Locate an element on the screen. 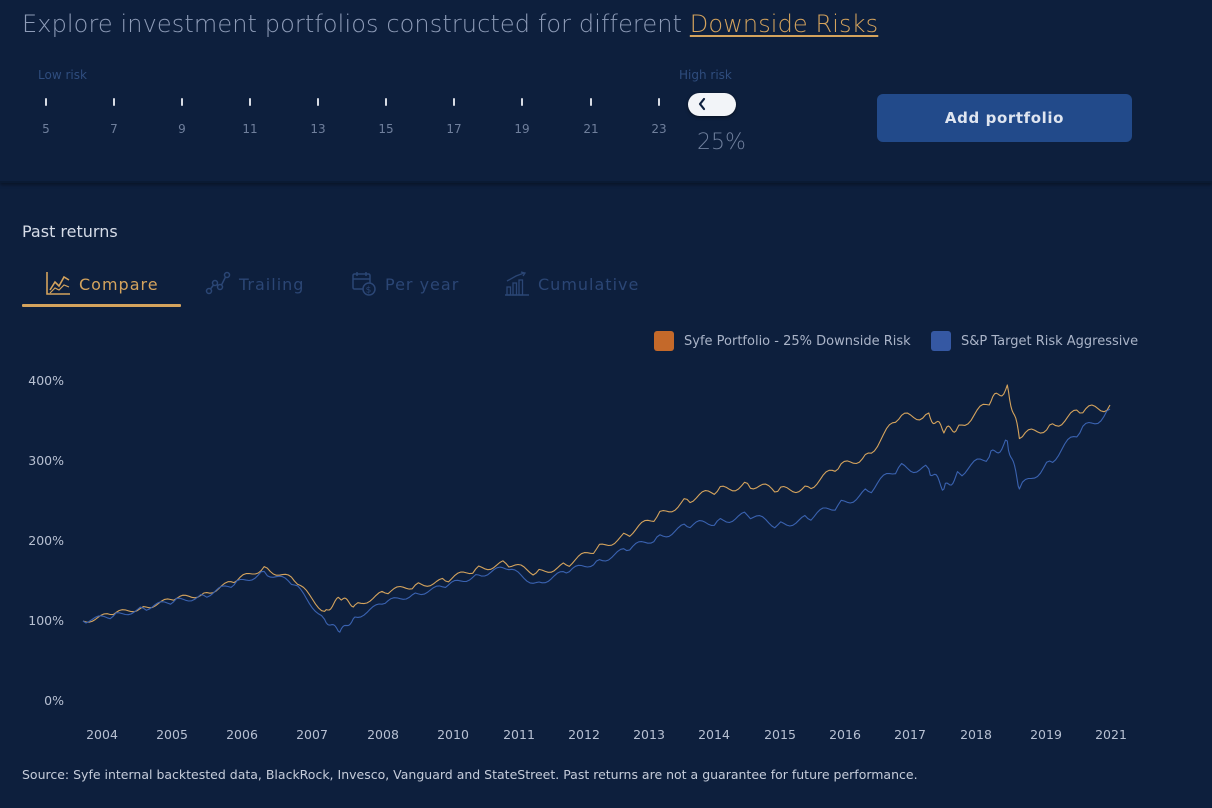  low-risk-label: Low risk is located at coordinates (62, 75).